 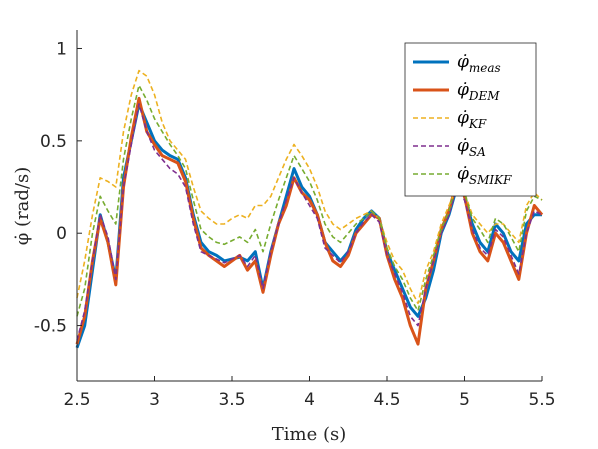 I want to click on y-tick-label: 1, so click(x=61, y=49).